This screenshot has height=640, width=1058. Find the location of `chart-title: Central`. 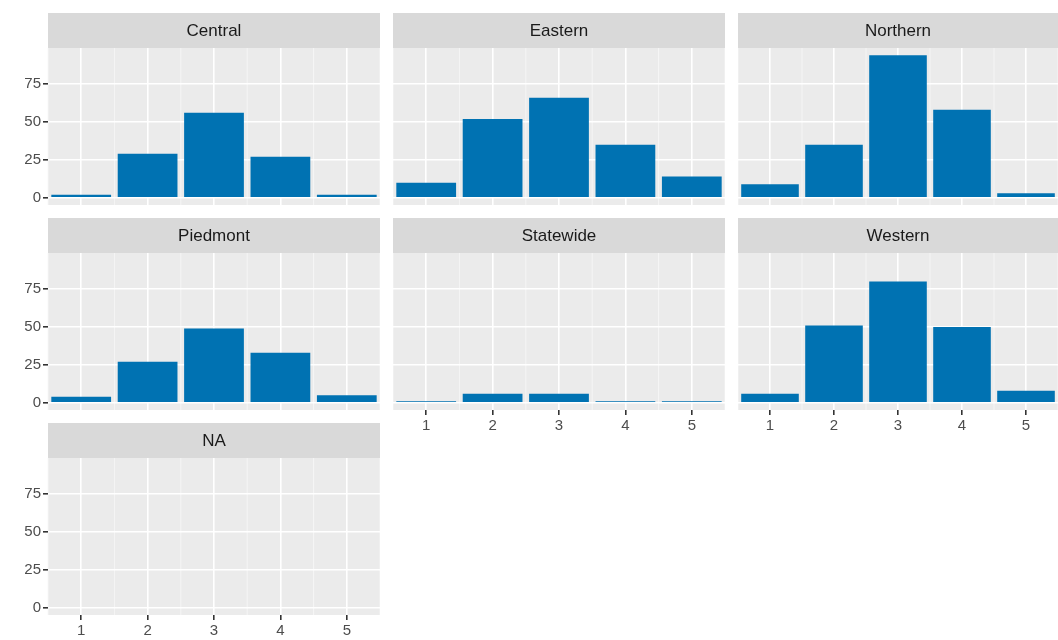

chart-title: Central is located at coordinates (214, 30).